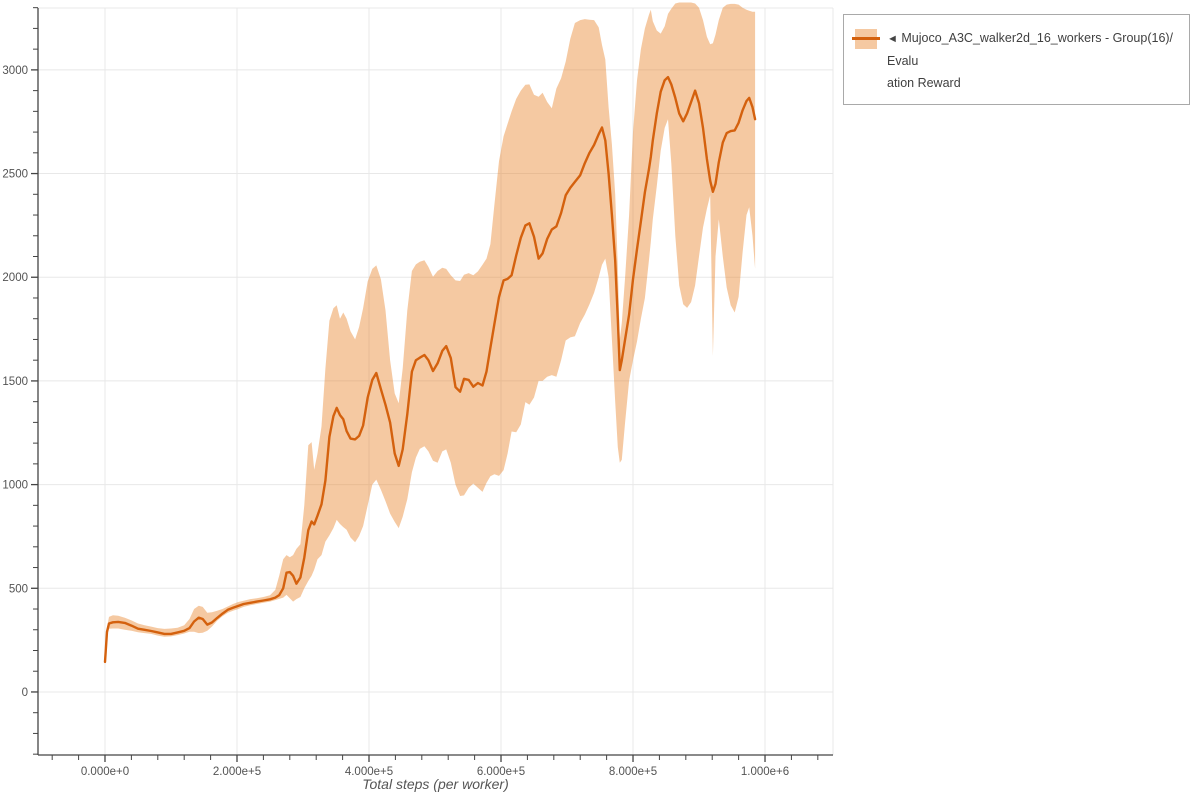  What do you see at coordinates (892, 39) in the screenshot?
I see `collapse-triangle-icon: ◄` at bounding box center [892, 39].